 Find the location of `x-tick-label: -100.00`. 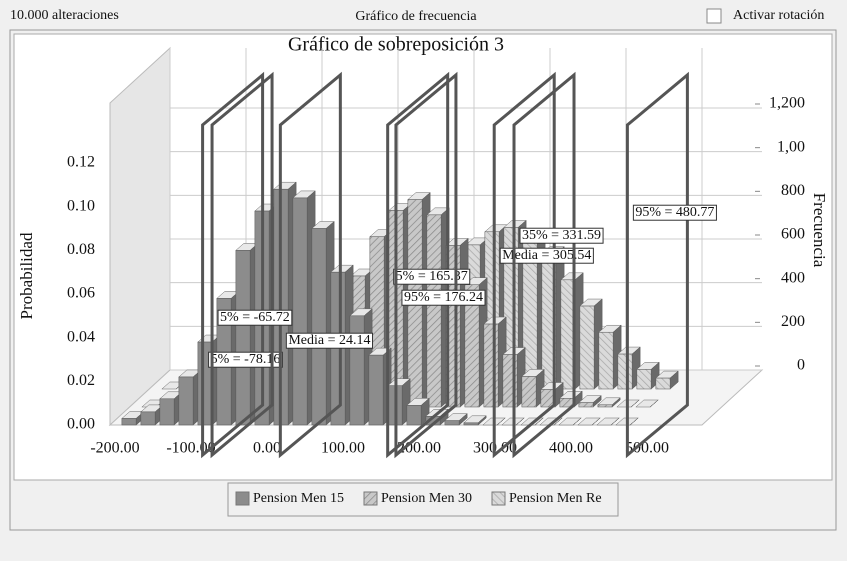

x-tick-label: -100.00 is located at coordinates (190, 448).